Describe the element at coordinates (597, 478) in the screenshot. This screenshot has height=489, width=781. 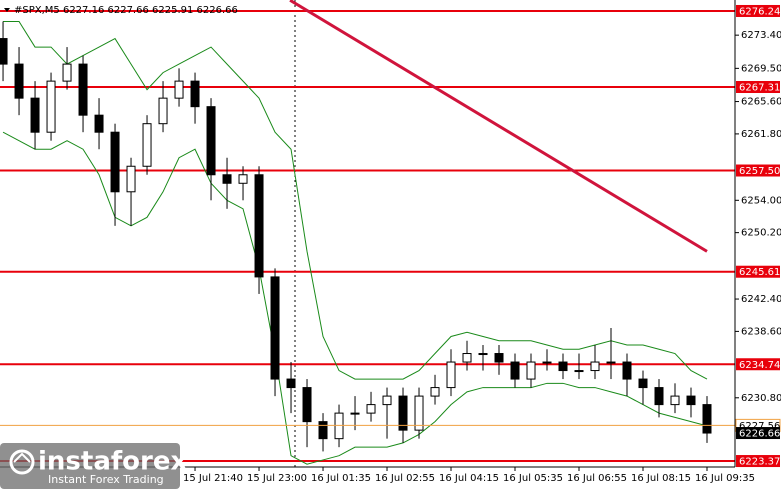
I see `x-tick-label: 16 Jul 06:55` at that location.